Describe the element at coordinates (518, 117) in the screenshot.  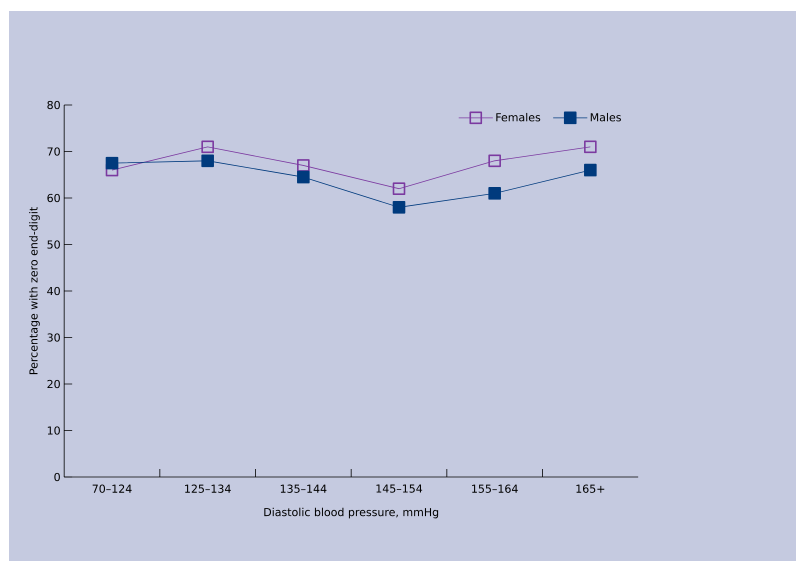
I see `legend-label: Females` at that location.